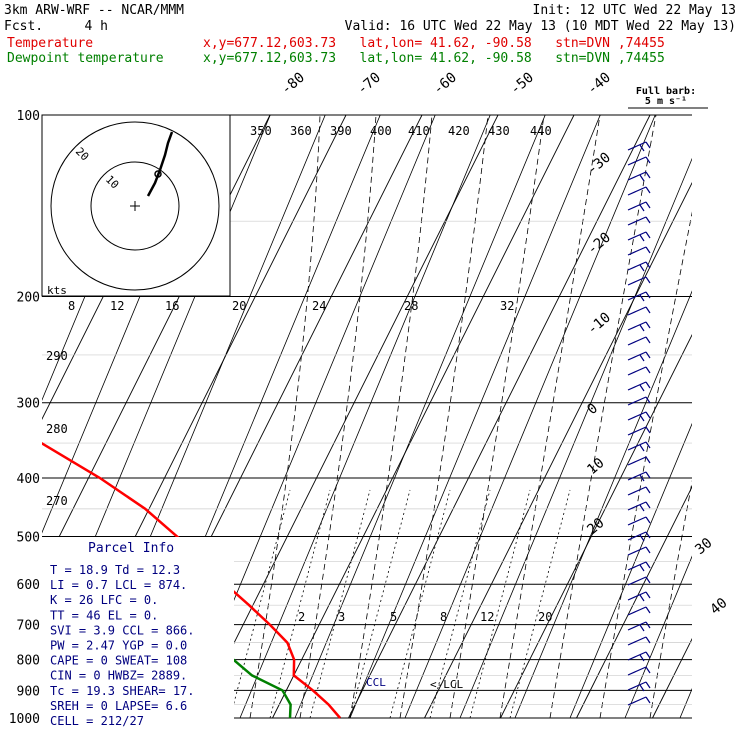 The image size is (740, 740). I want to click on mixing-ratio-tick-label: 28, so click(411, 306).